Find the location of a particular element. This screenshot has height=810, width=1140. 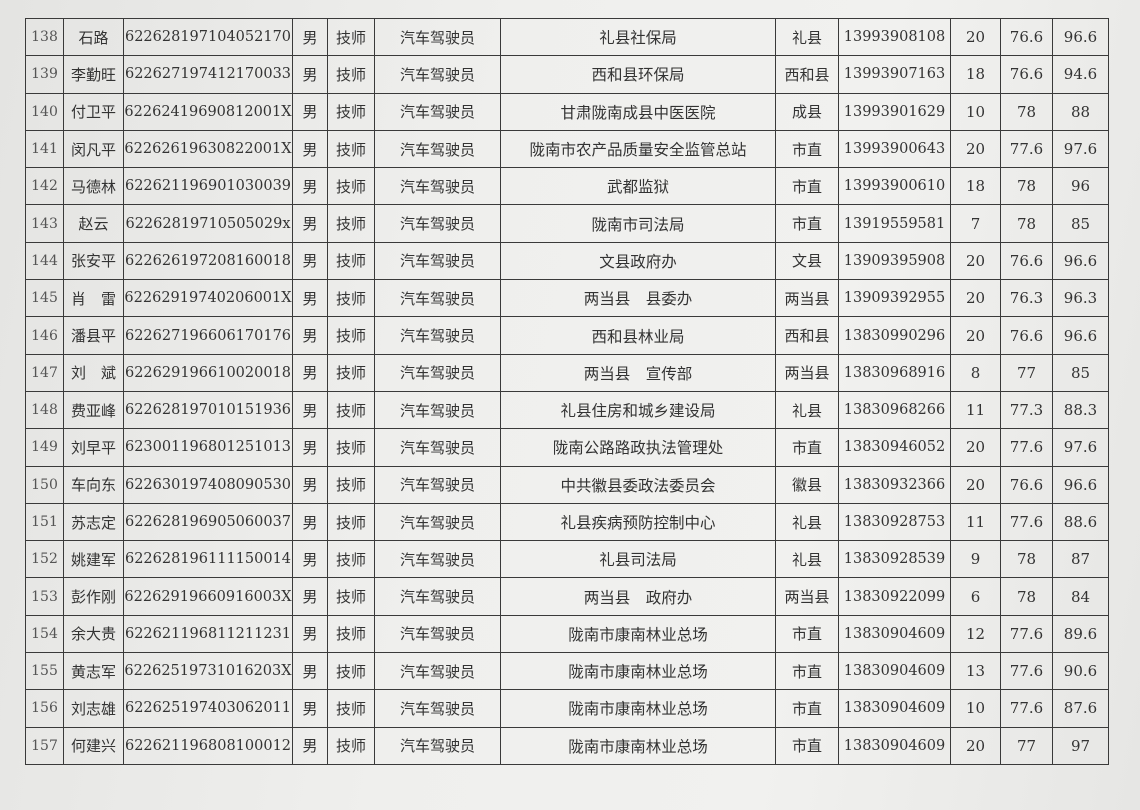

organization-cell: 西和县环保局 is located at coordinates (638, 74).